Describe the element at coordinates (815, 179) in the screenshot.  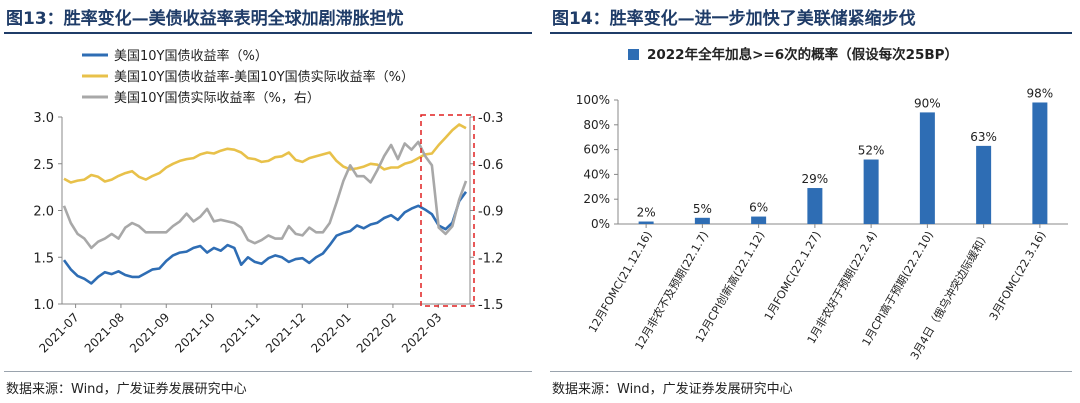
I see `bar-value-label-4: 29%` at that location.